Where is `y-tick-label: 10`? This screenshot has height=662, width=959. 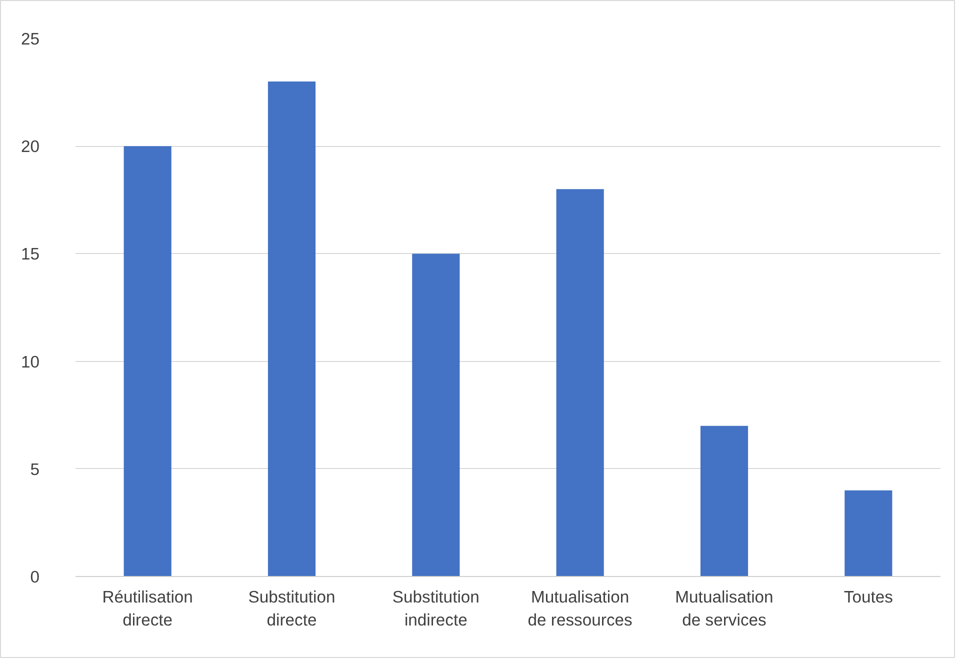 y-tick-label: 10 is located at coordinates (30, 362).